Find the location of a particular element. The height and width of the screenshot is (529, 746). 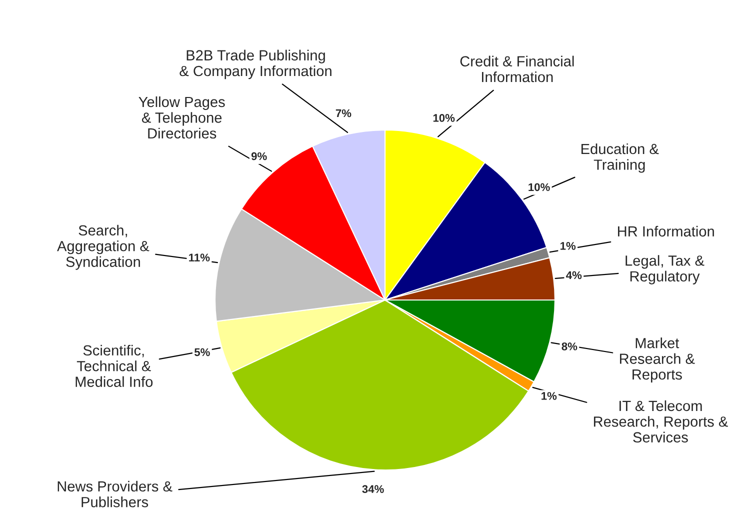

slice-label: Legal, Tax & Regulatory is located at coordinates (665, 269).